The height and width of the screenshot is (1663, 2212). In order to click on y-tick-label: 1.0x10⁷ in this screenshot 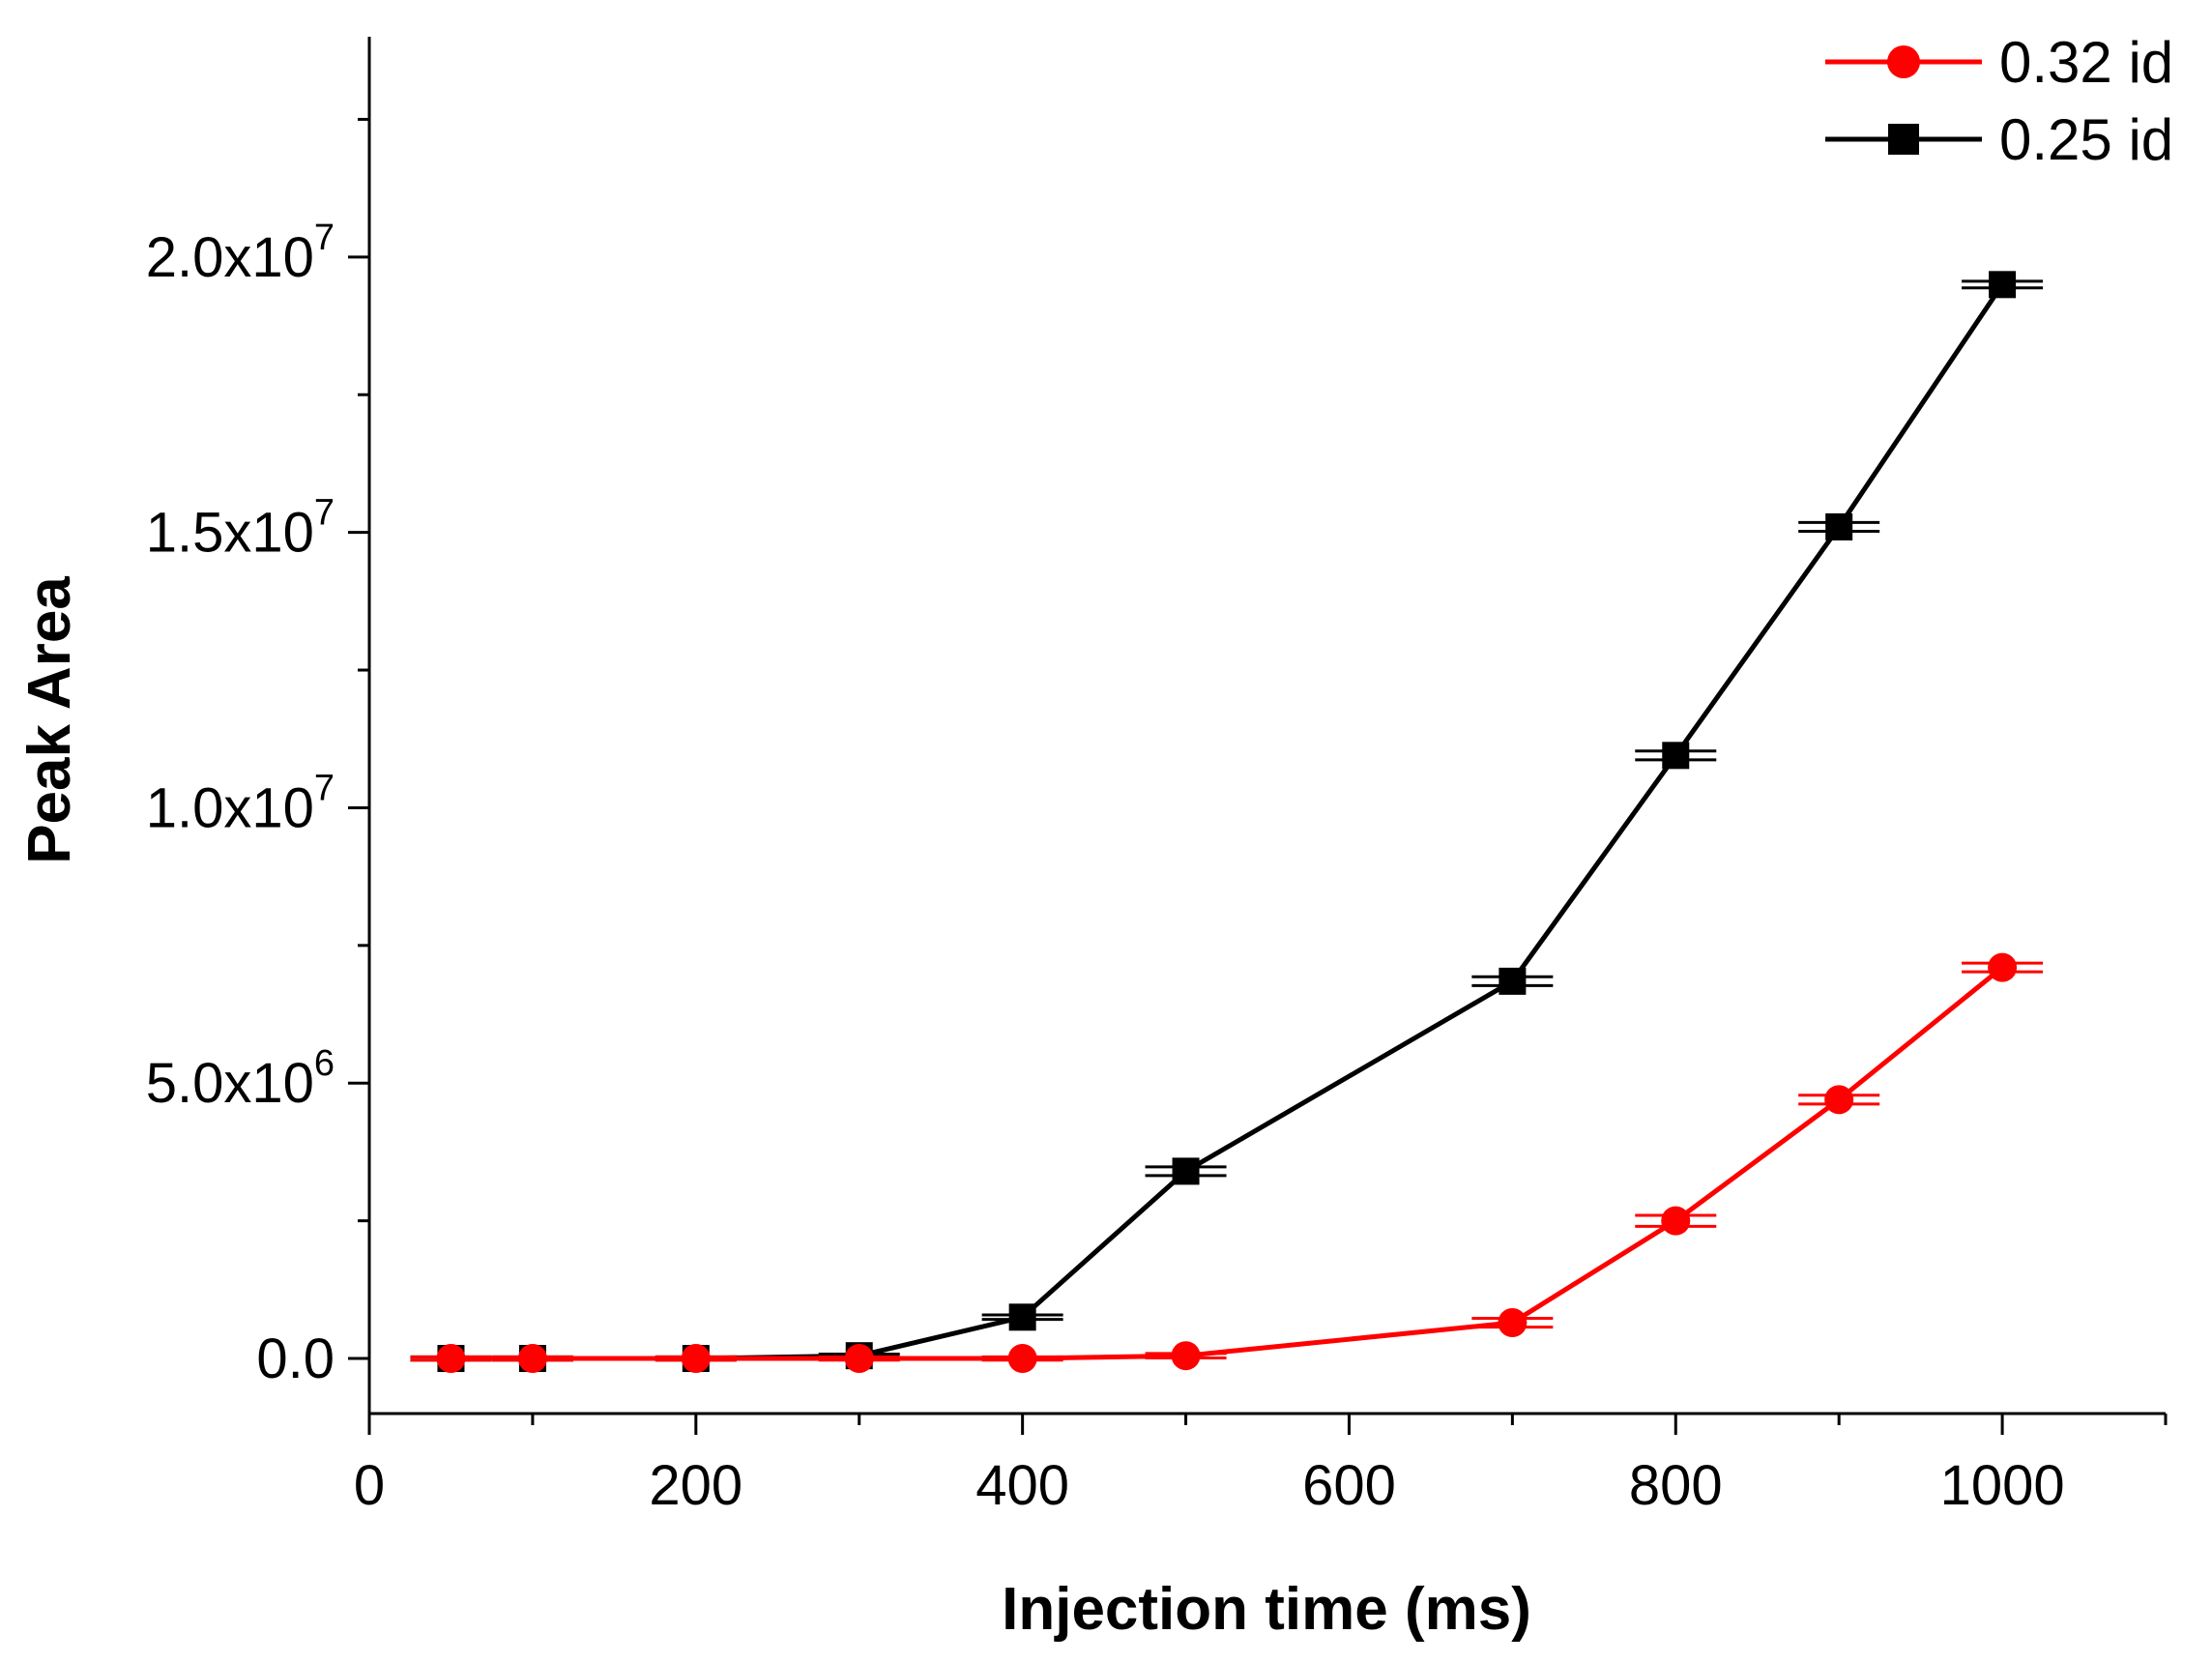, I will do `click(240, 804)`.